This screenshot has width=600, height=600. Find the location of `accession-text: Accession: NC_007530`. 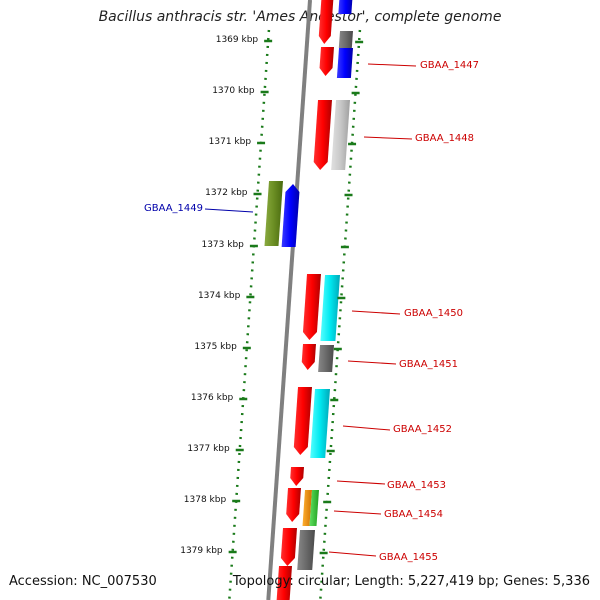

accession-text: Accession: NC_007530 is located at coordinates (83, 581).